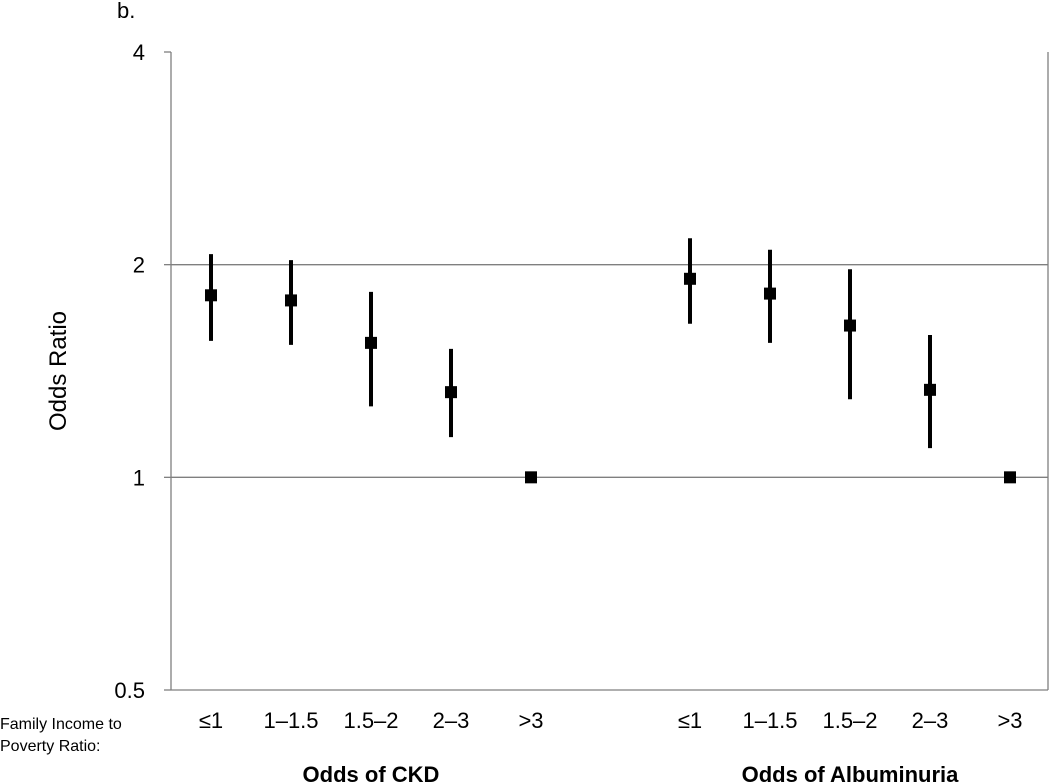 This screenshot has height=784, width=1050. Describe the element at coordinates (451, 720) in the screenshot. I see `x-category-label-0-3: 2–3` at that location.